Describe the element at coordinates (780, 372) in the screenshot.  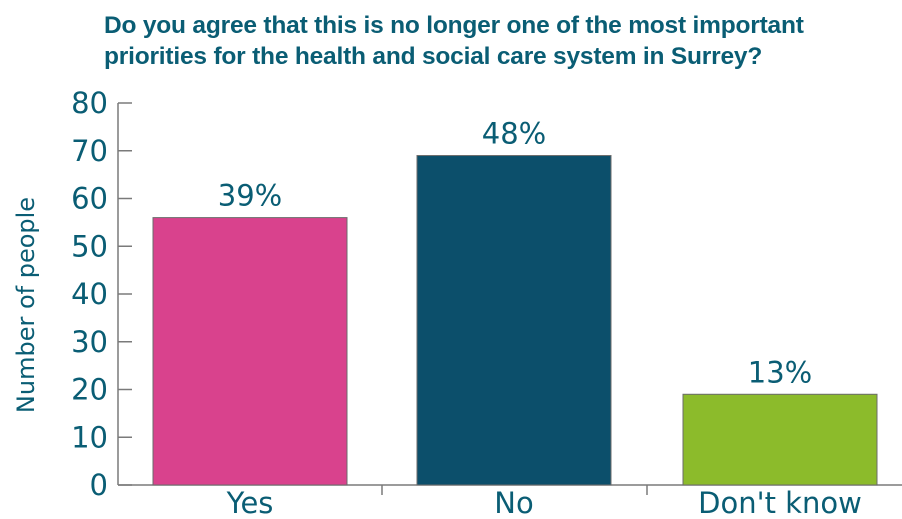
I see `data-label: 13%` at that location.